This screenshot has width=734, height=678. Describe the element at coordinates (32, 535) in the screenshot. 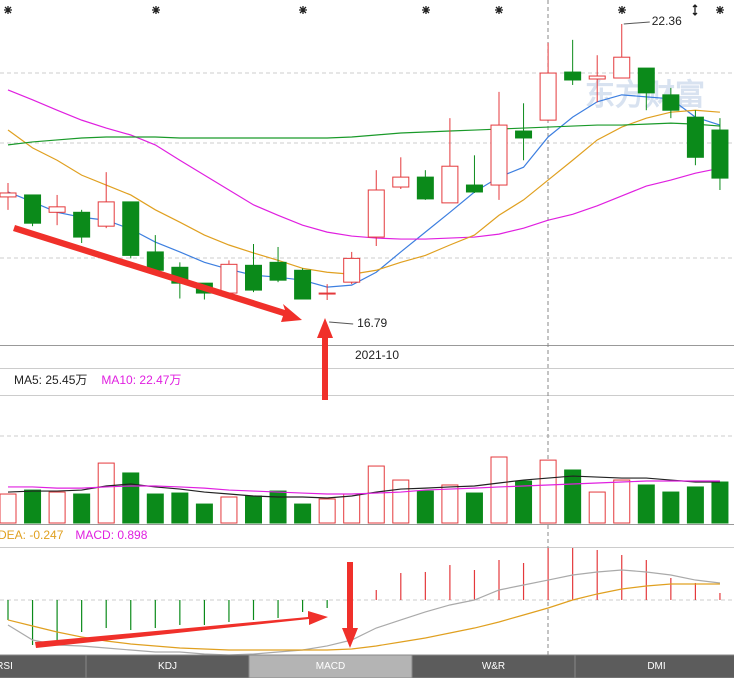

I see `legend-entry: DEA: -0.247` at that location.